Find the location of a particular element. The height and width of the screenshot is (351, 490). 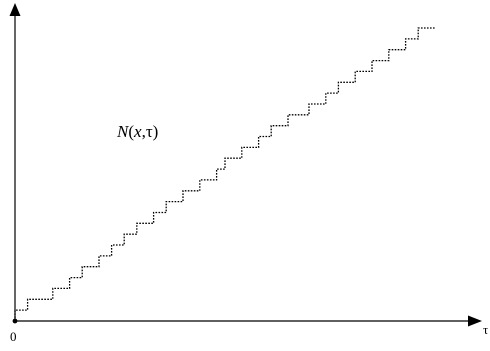

annotation-variable: x is located at coordinates (137, 131).